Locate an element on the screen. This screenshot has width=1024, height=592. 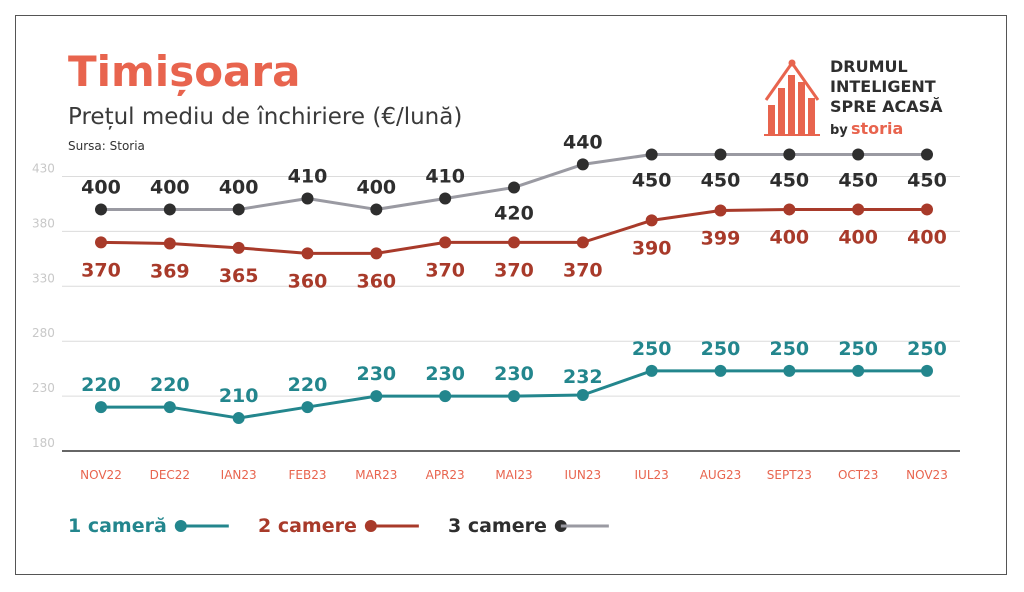
logo-by: by is located at coordinates (839, 130).